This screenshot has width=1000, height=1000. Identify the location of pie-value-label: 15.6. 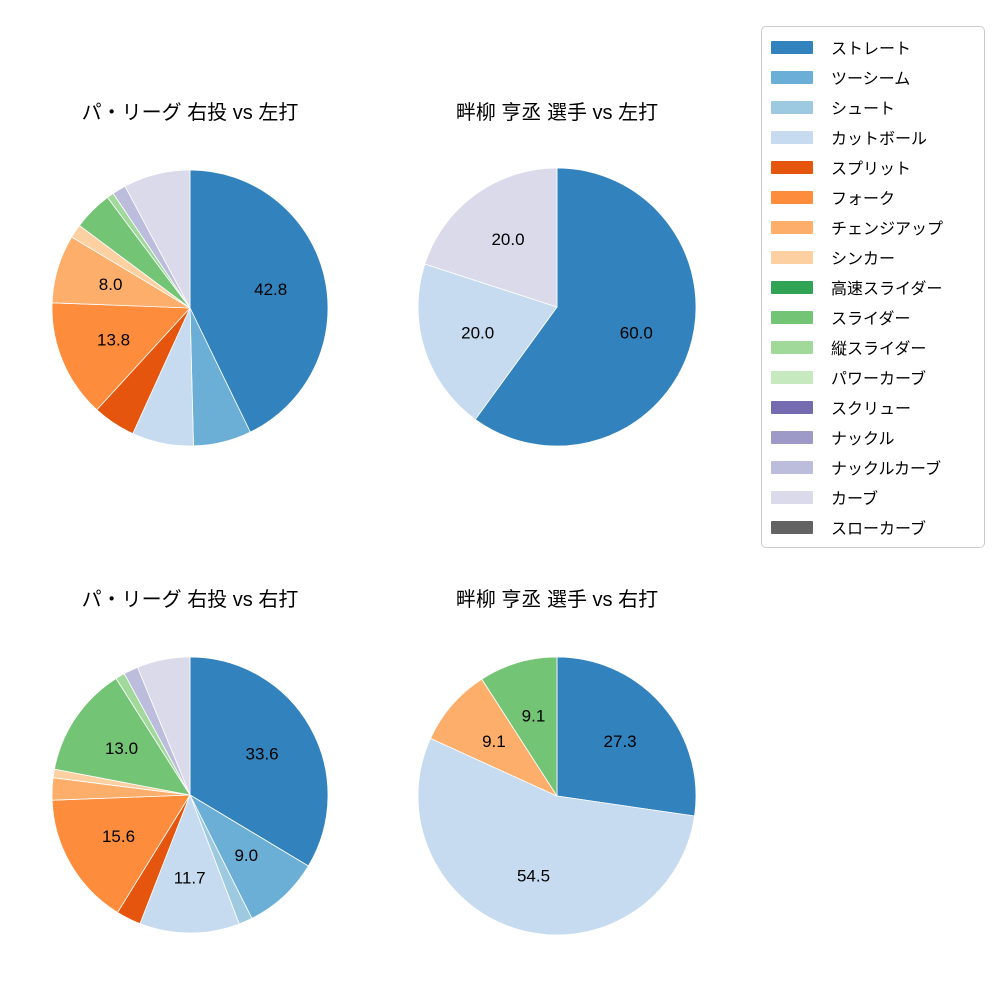
(118, 836).